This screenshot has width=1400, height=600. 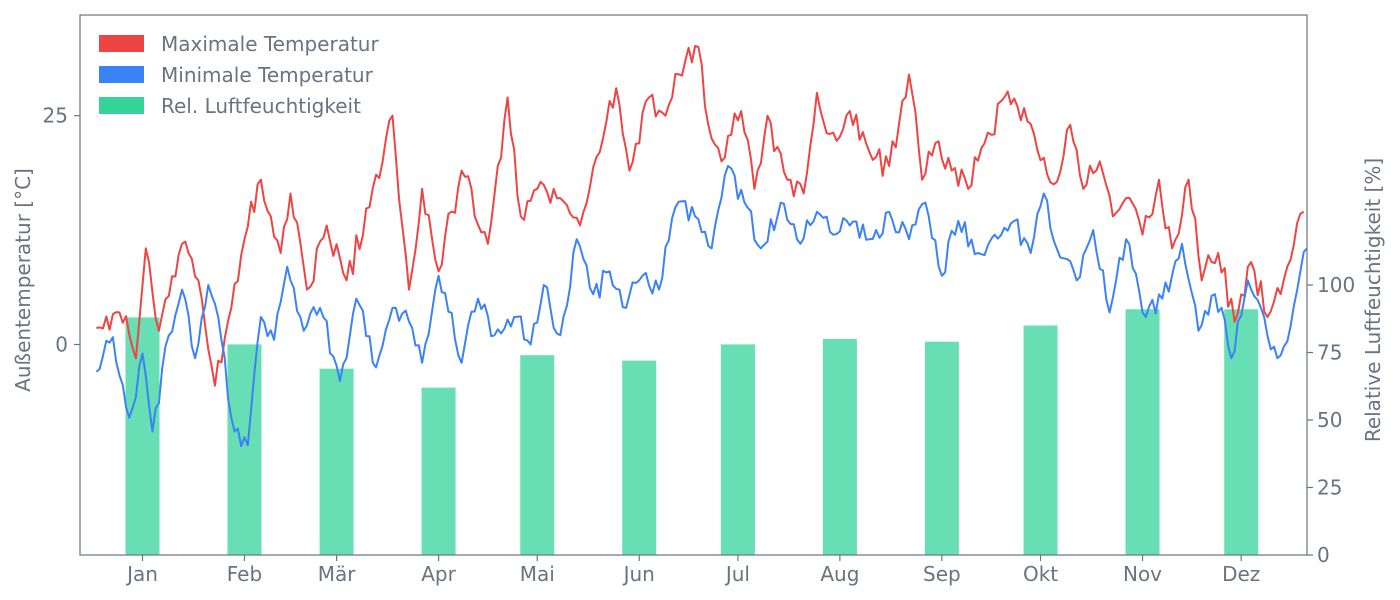 I want to click on x-tick-label: Jun, so click(x=638, y=574).